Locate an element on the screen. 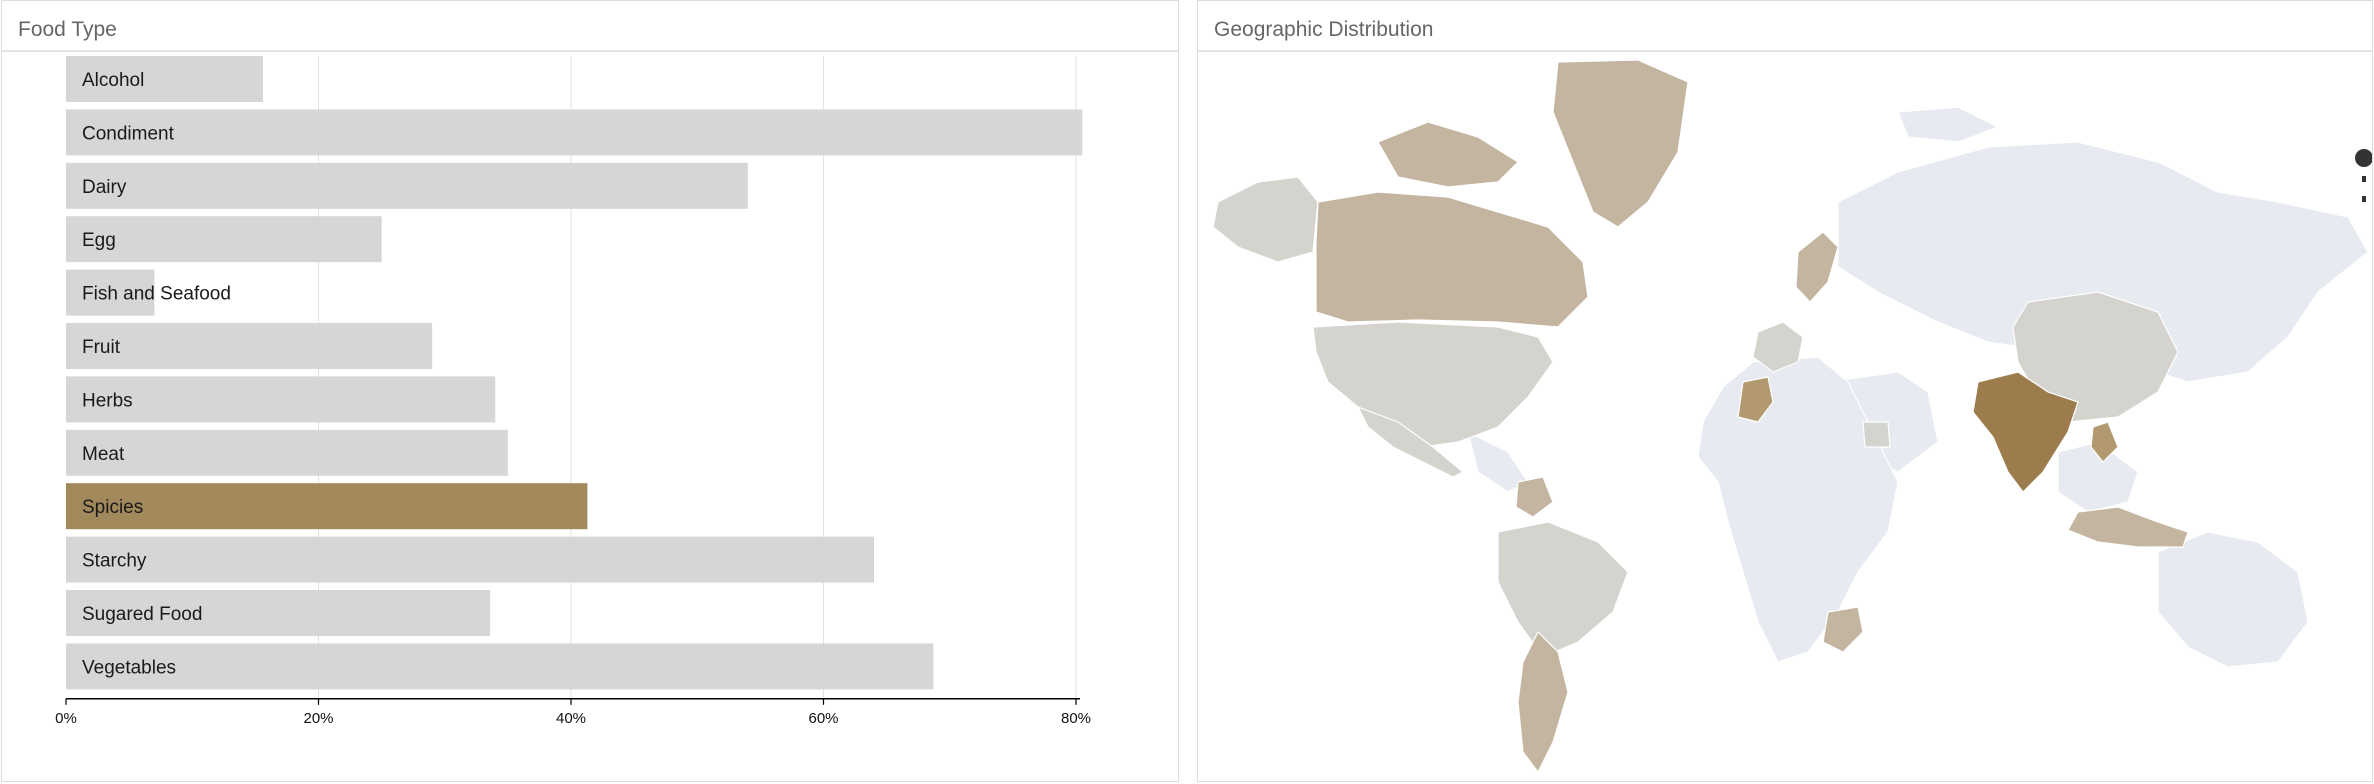 The image size is (2374, 784). map-controls is located at coordinates (2363, 175).